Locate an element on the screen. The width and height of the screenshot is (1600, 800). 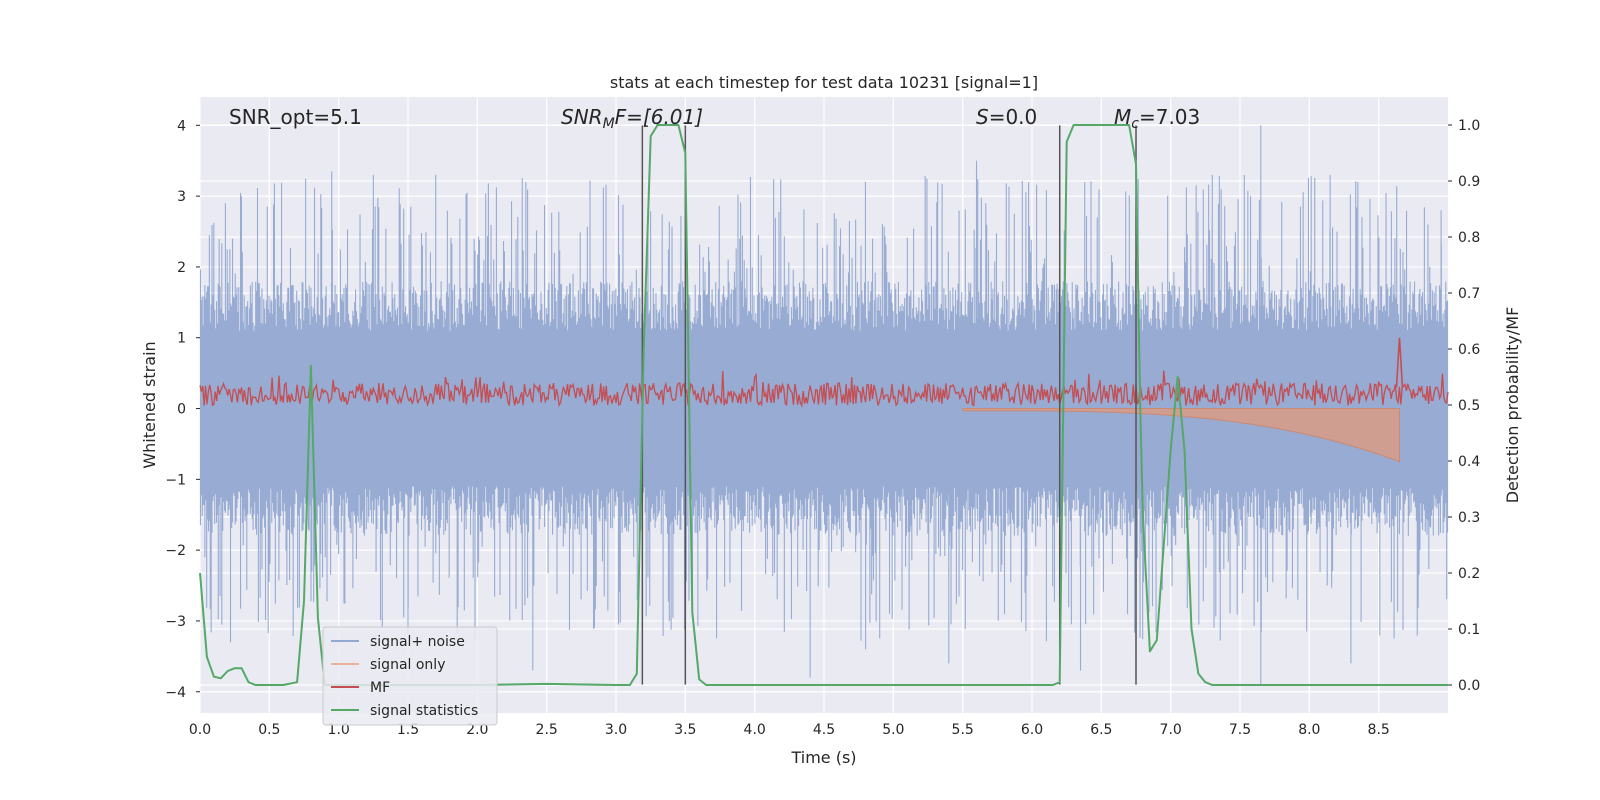
y-right-tick-label: 0.9 is located at coordinates (1469, 182).